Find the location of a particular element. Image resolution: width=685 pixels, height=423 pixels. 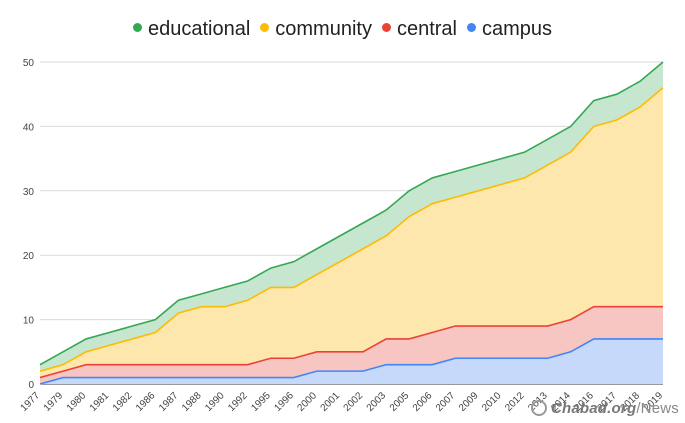

x-tick-label: 1992 is located at coordinates (238, 402).